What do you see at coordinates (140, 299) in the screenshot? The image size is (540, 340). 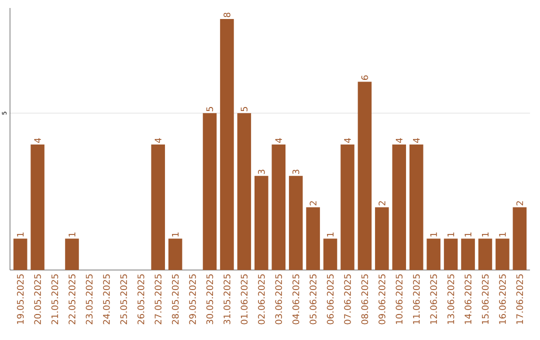 I see `x-tick-label: 26.05.2025` at bounding box center [140, 299].